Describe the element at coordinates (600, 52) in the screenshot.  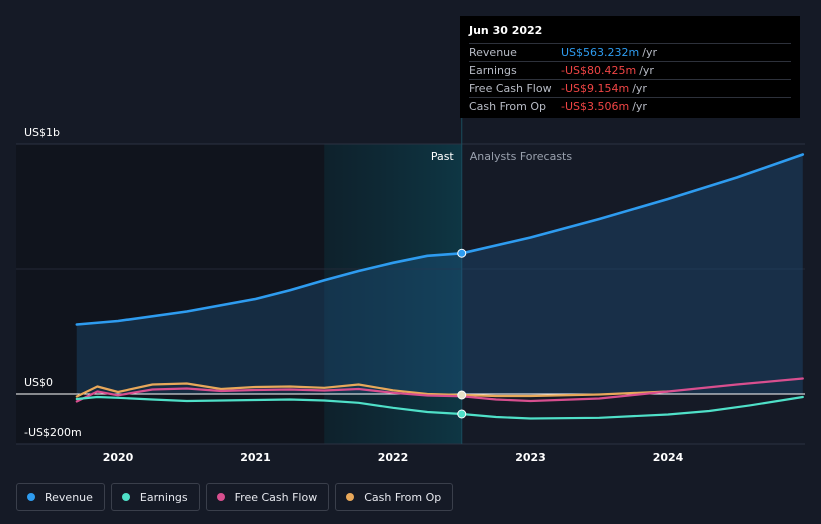
I see `tooltip-value: US$563.232m` at that location.